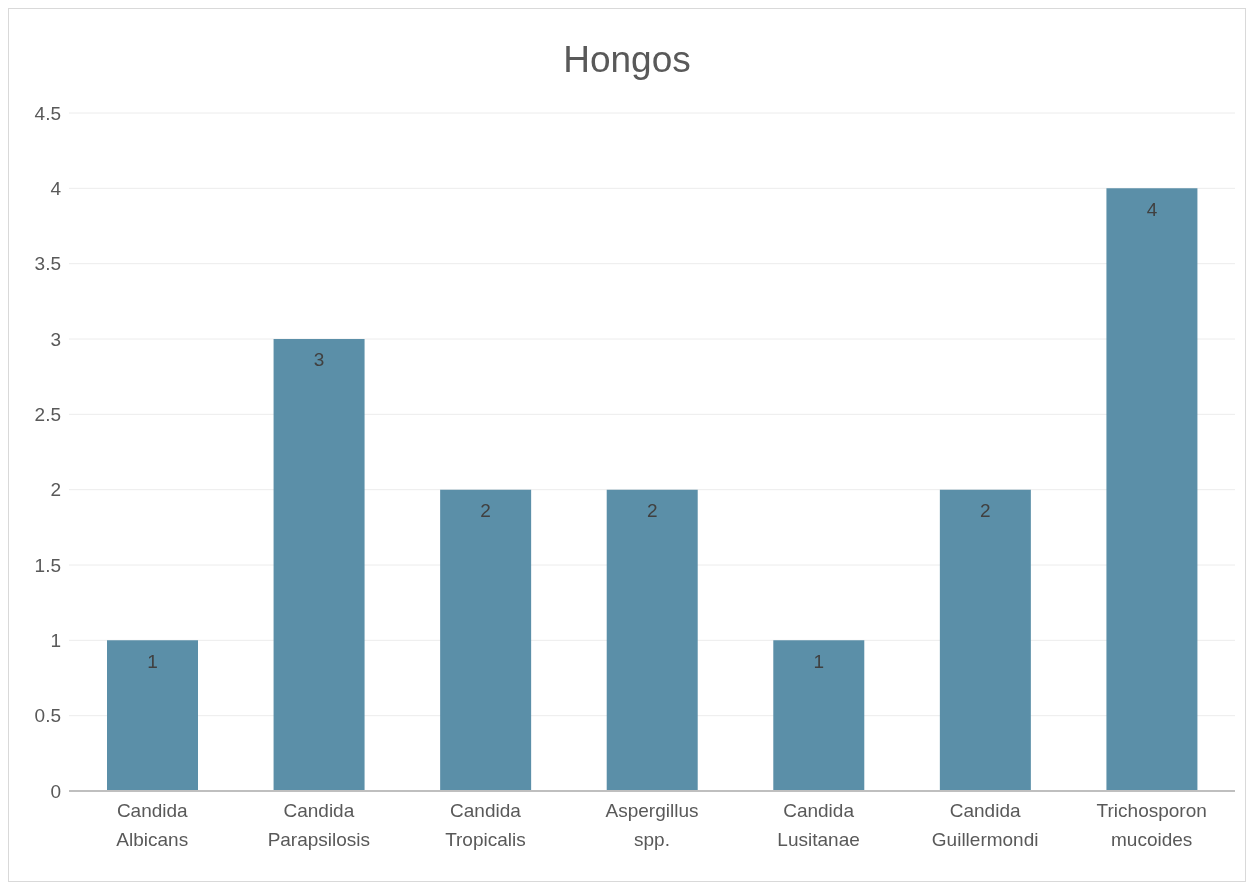 Image resolution: width=1252 pixels, height=888 pixels. Describe the element at coordinates (47, 415) in the screenshot. I see `y-tick-label: 2.5` at that location.